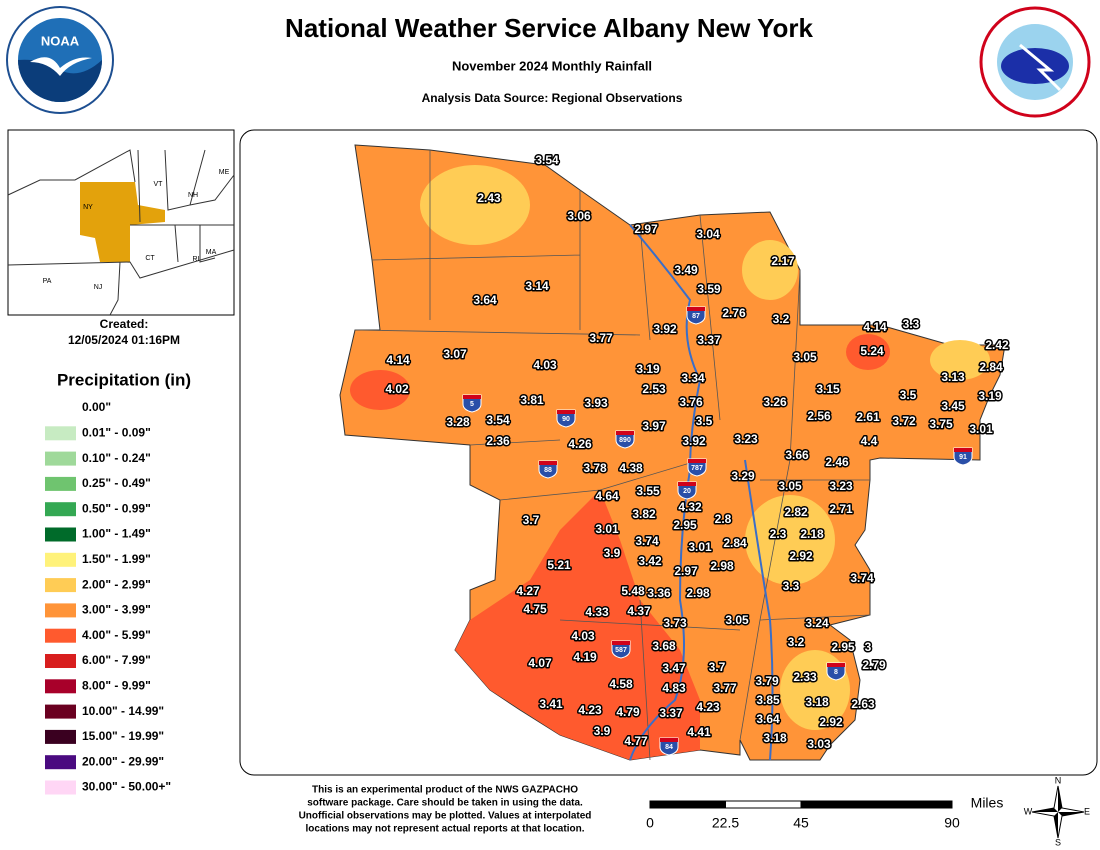  I want to click on highway-label: 20, so click(687, 491).